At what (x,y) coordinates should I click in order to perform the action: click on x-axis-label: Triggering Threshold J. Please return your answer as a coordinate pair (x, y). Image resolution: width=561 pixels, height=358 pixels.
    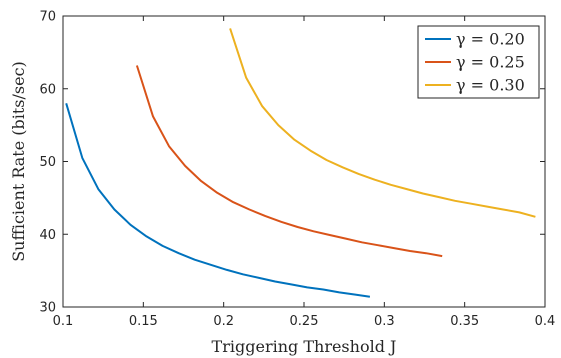
    Looking at the image, I should click on (304, 346).